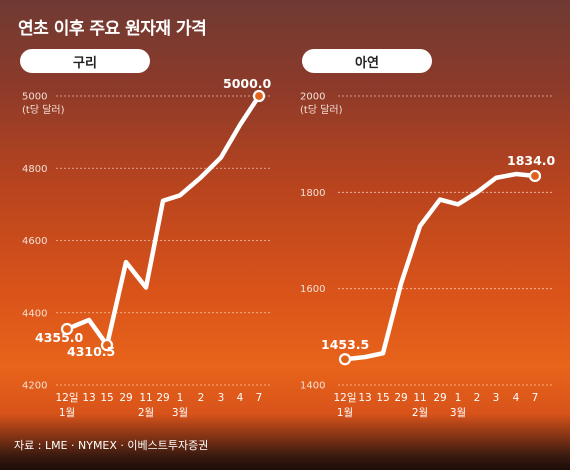 The height and width of the screenshot is (470, 570). What do you see at coordinates (221, 398) in the screenshot?
I see `copper-x-tick-label: 3` at bounding box center [221, 398].